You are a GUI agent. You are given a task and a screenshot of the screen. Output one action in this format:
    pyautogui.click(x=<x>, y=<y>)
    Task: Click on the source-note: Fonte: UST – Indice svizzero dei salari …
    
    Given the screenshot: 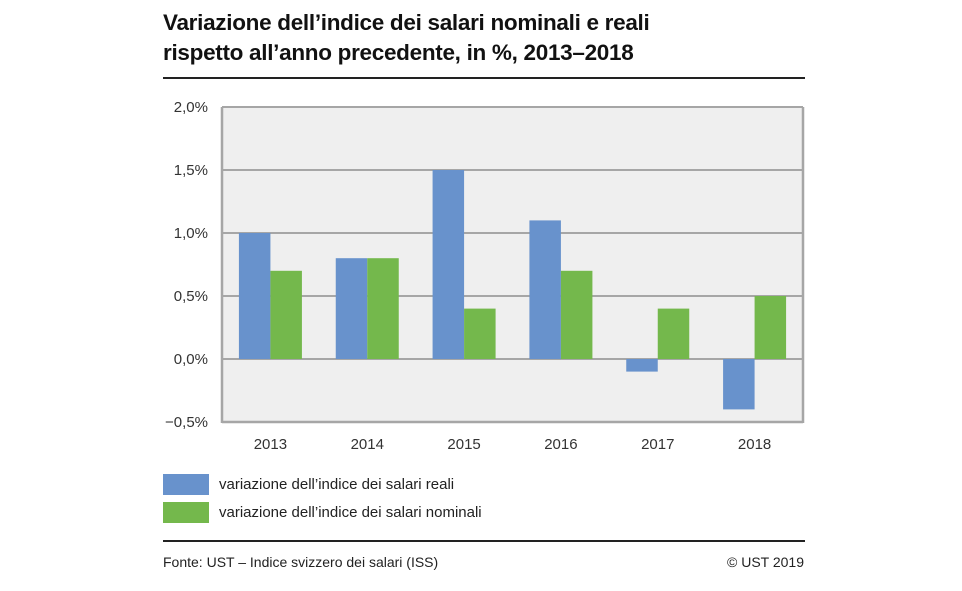 What is the action you would take?
    pyautogui.click(x=301, y=562)
    